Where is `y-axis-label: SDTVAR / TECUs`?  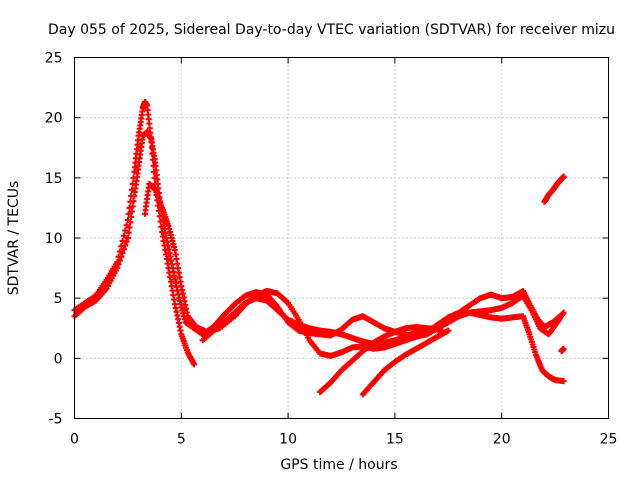
y-axis-label: SDTVAR / TECUs is located at coordinates (14, 238).